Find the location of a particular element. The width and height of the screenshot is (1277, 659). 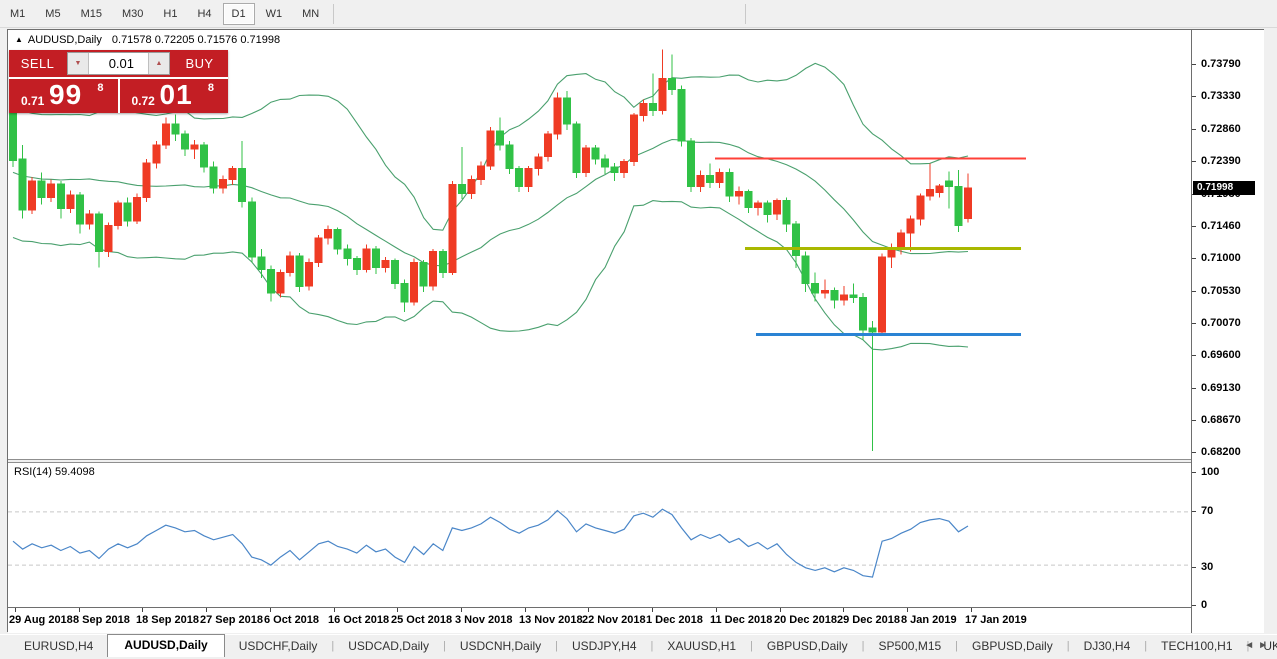

timeframe-button-group: M1 M5 M15 M30 H1 H4 D1 W1 MN is located at coordinates (164, 13).